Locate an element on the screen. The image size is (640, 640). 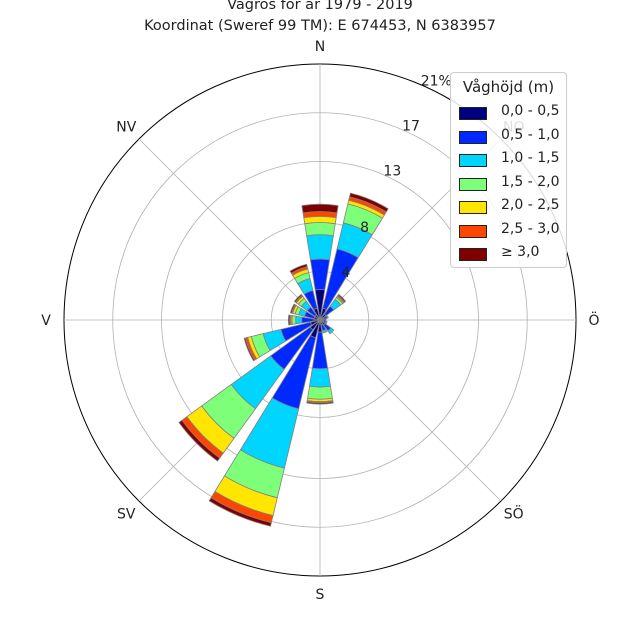
legend-label: 2,5 - 3,0 is located at coordinates (530, 228).